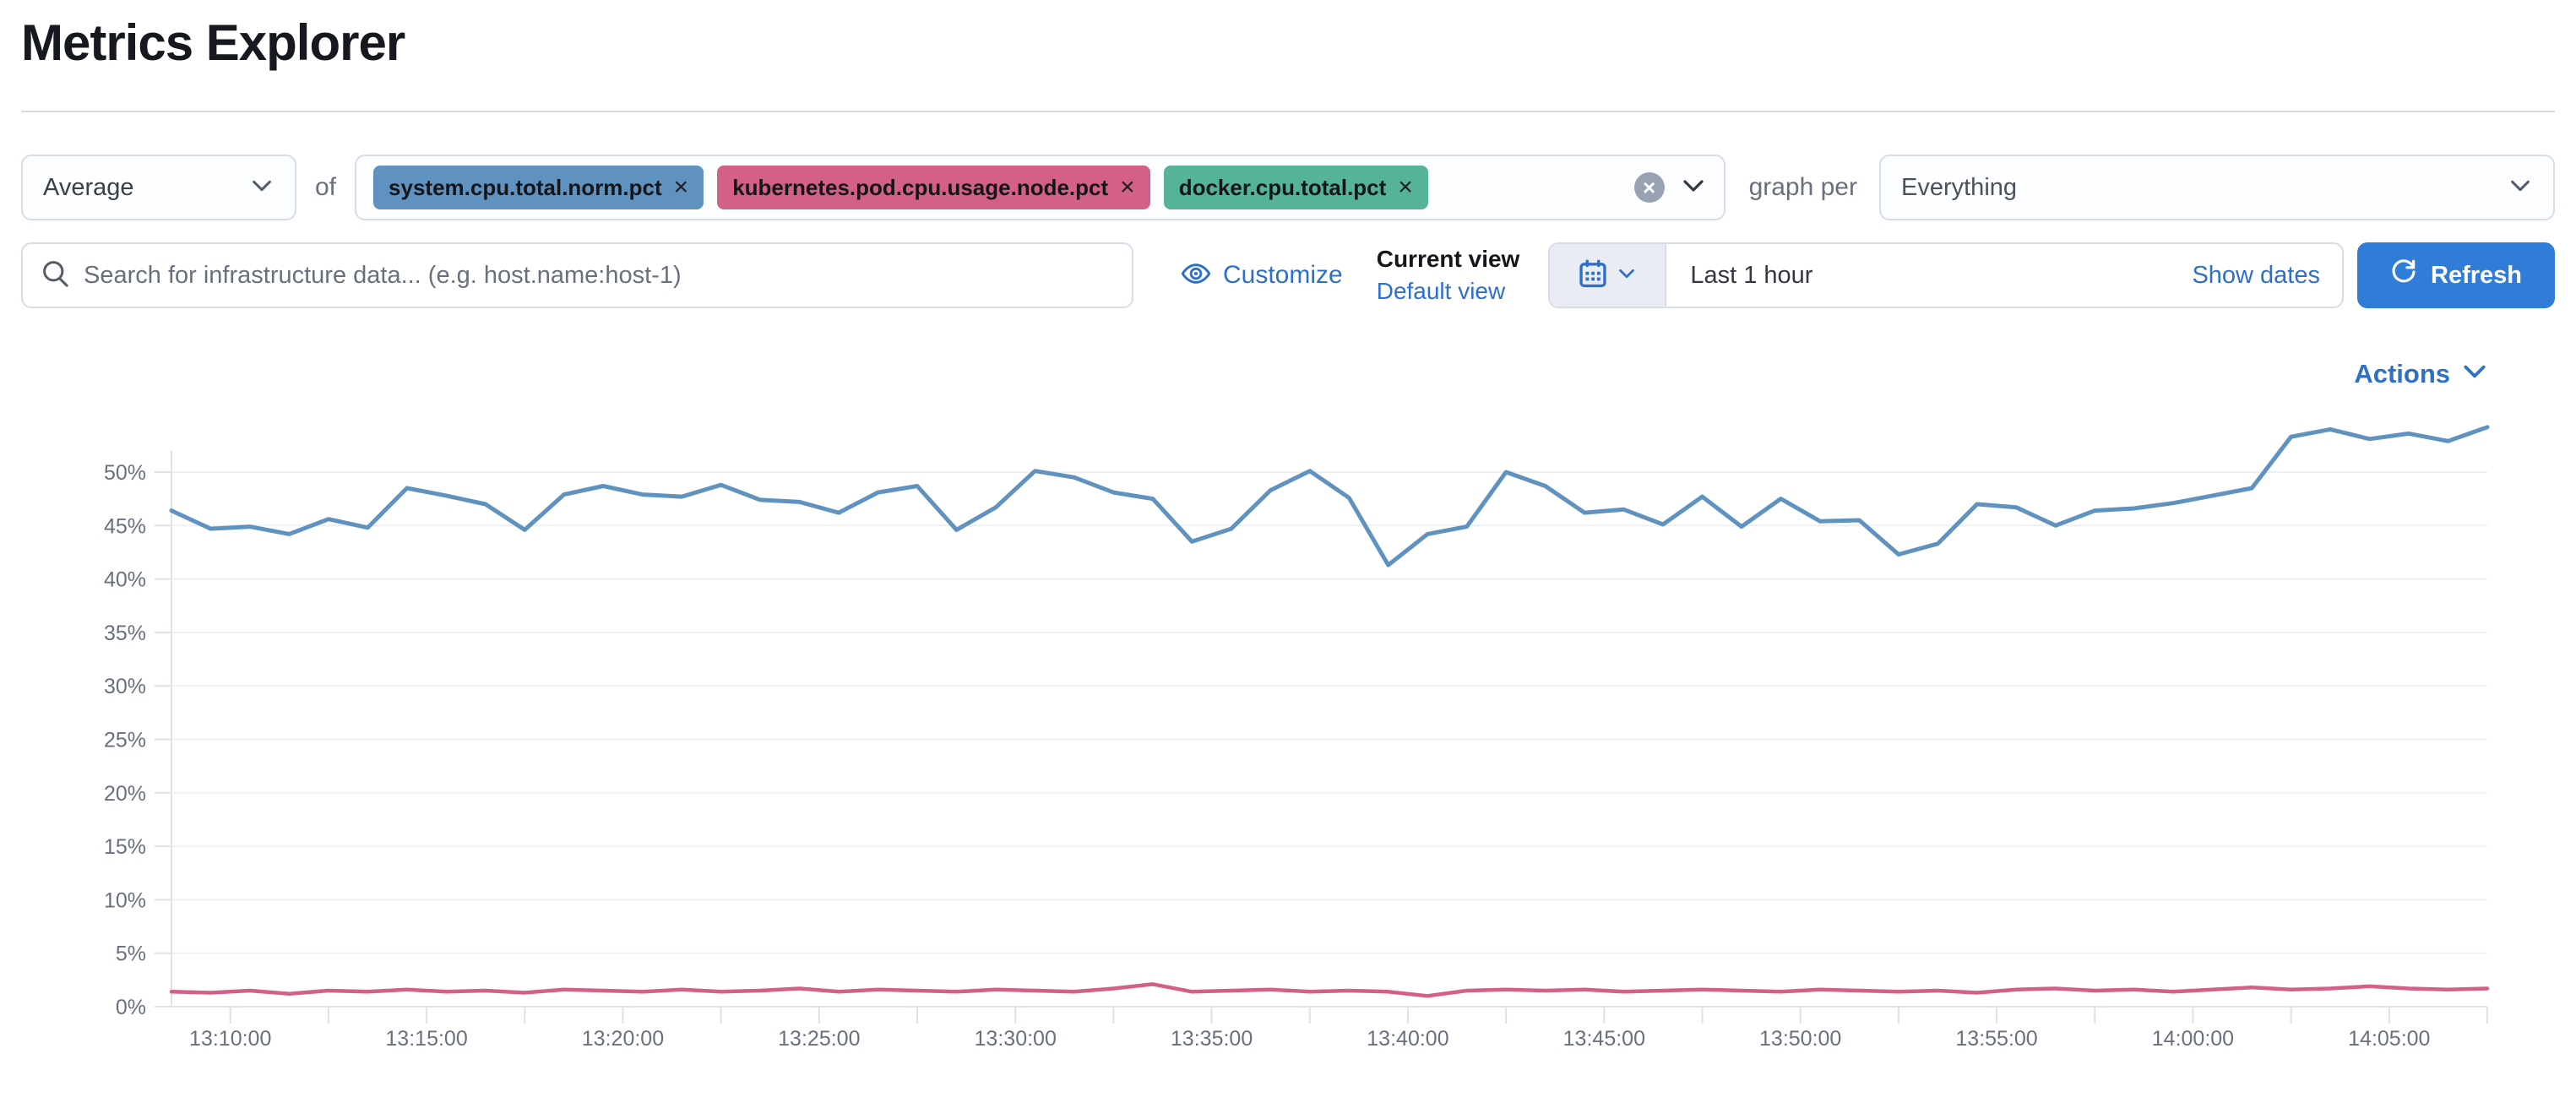 The width and height of the screenshot is (2576, 1108). Describe the element at coordinates (598, 275) in the screenshot. I see `search-input` at that location.